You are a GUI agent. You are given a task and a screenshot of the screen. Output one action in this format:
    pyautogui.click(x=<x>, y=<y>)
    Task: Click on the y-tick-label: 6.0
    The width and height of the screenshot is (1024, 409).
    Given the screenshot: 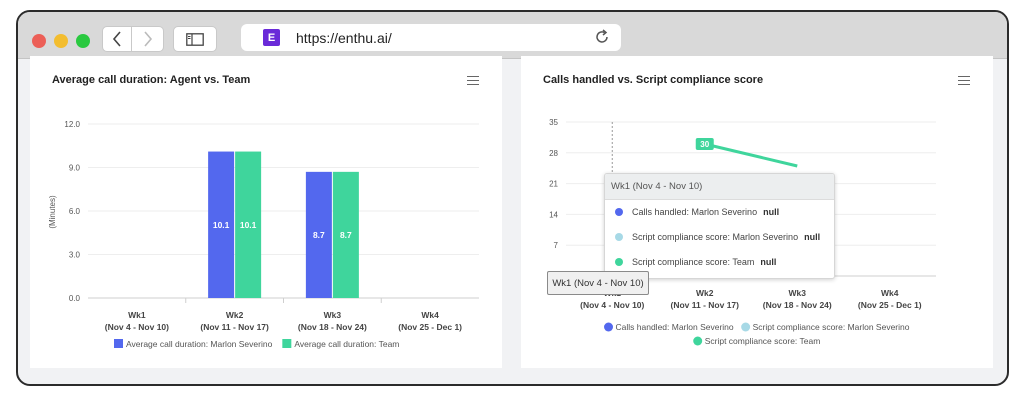 What is the action you would take?
    pyautogui.click(x=75, y=211)
    